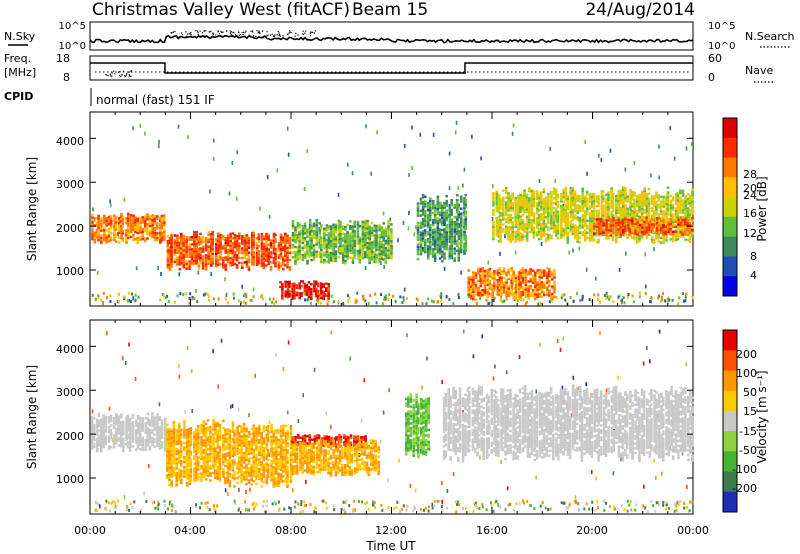 This screenshot has height=554, width=800. Describe the element at coordinates (32, 209) in the screenshot. I see `power-ylabel: Slant Range [km]` at that location.